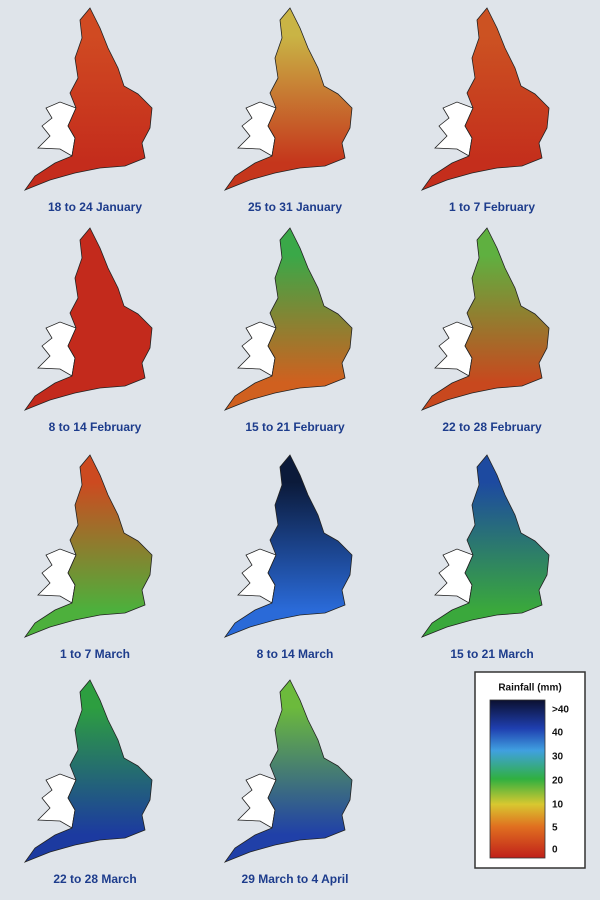 The height and width of the screenshot is (900, 600). I want to click on panel-label: 22 to 28 March, so click(94, 879).